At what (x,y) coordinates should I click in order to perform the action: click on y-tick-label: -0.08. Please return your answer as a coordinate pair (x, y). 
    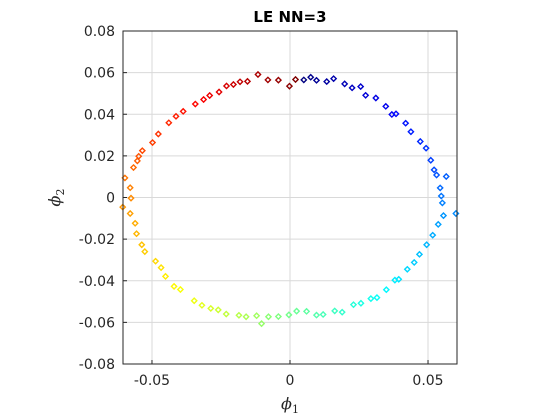
    Looking at the image, I should click on (97, 365).